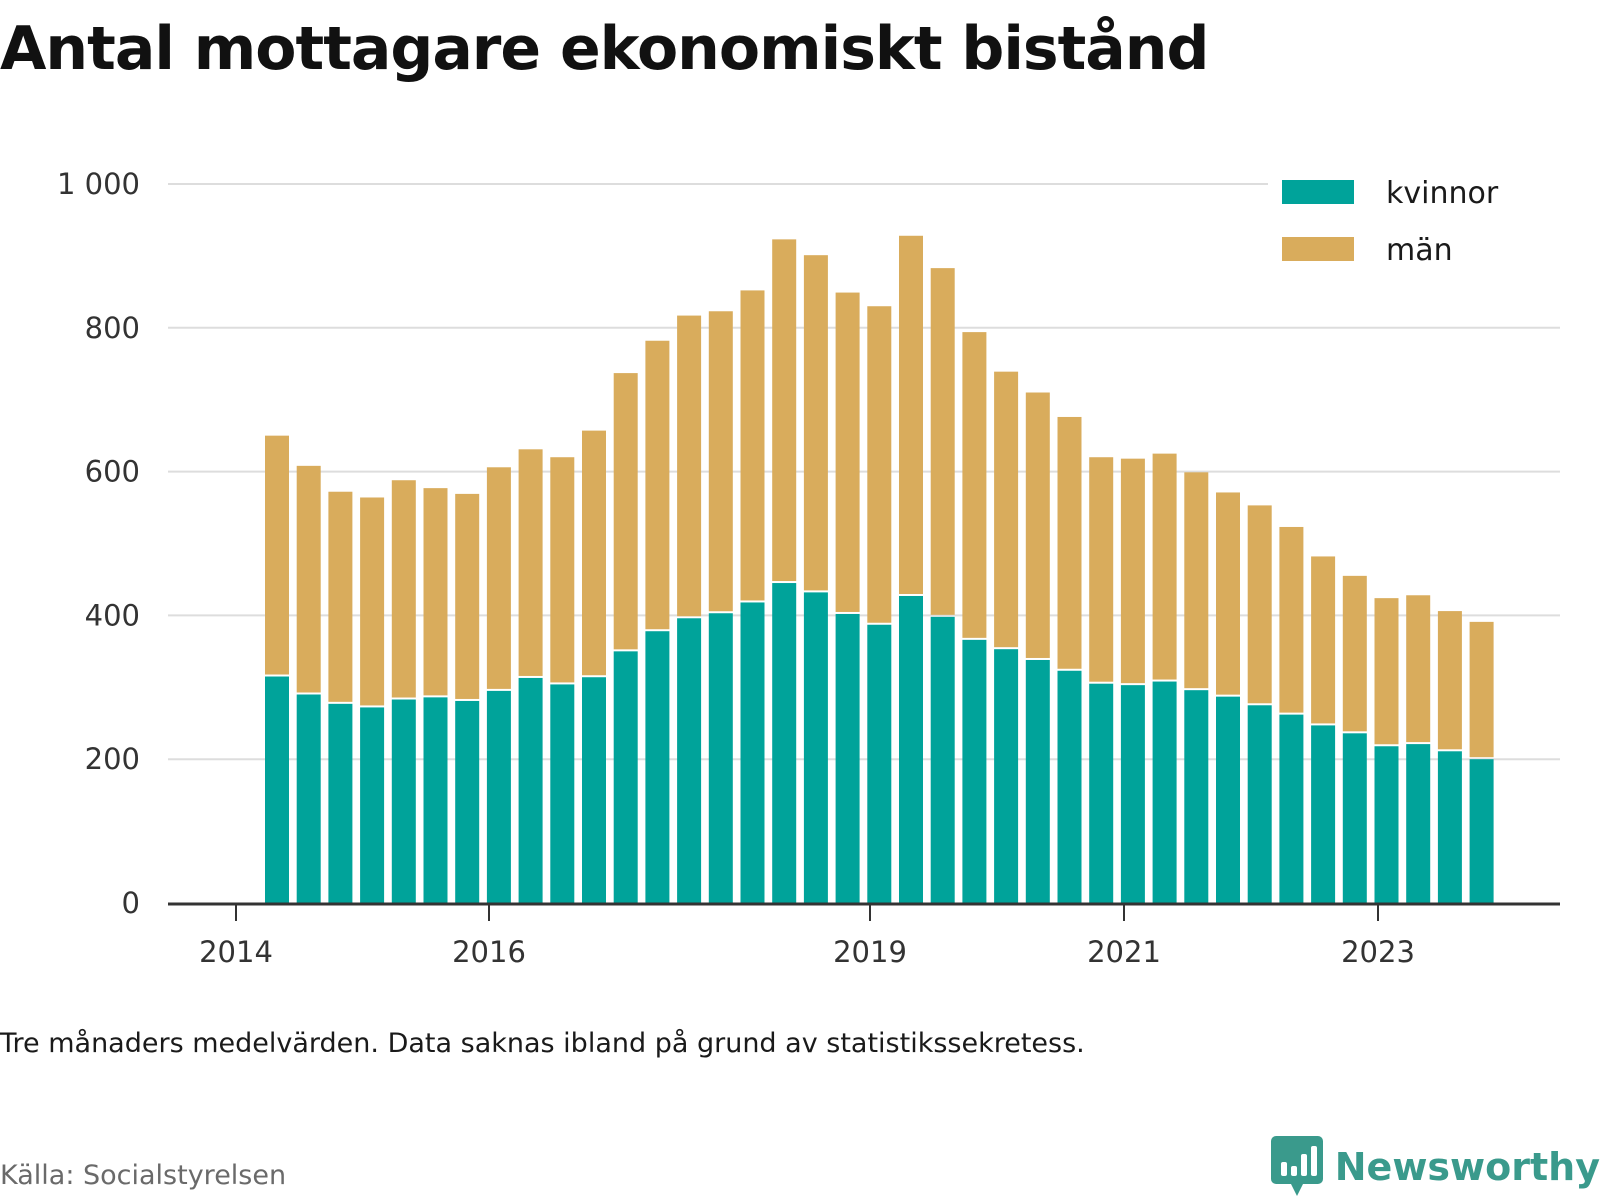  I want to click on legend-label: kvinnor, so click(1442, 193).